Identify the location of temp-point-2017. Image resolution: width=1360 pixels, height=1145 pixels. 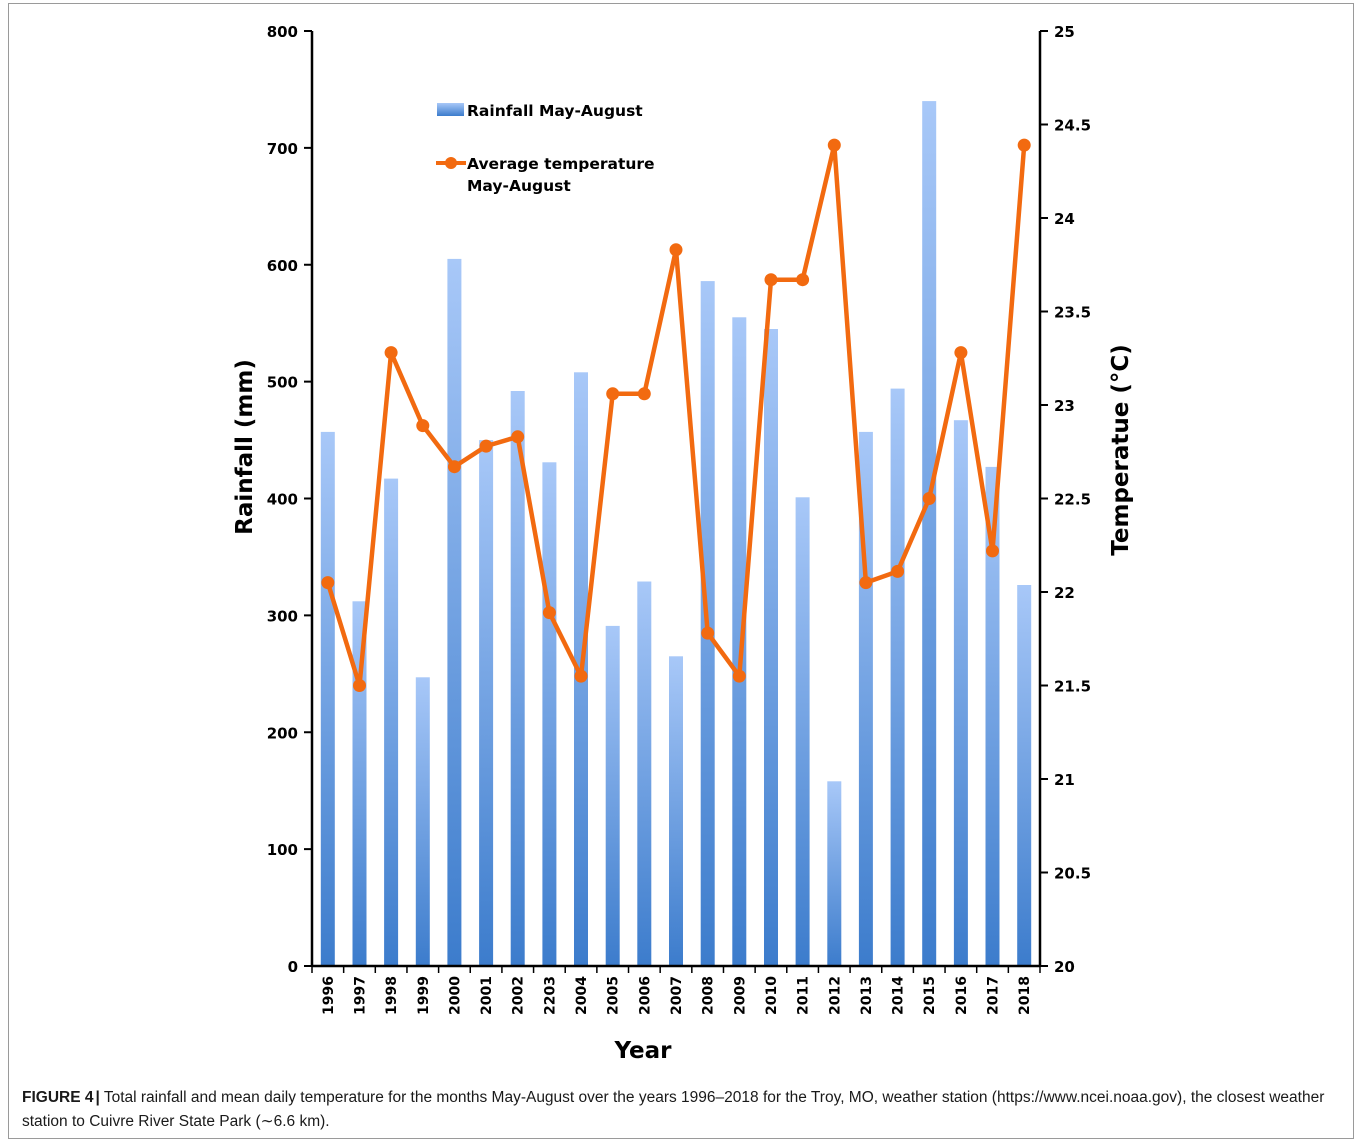
(992, 551).